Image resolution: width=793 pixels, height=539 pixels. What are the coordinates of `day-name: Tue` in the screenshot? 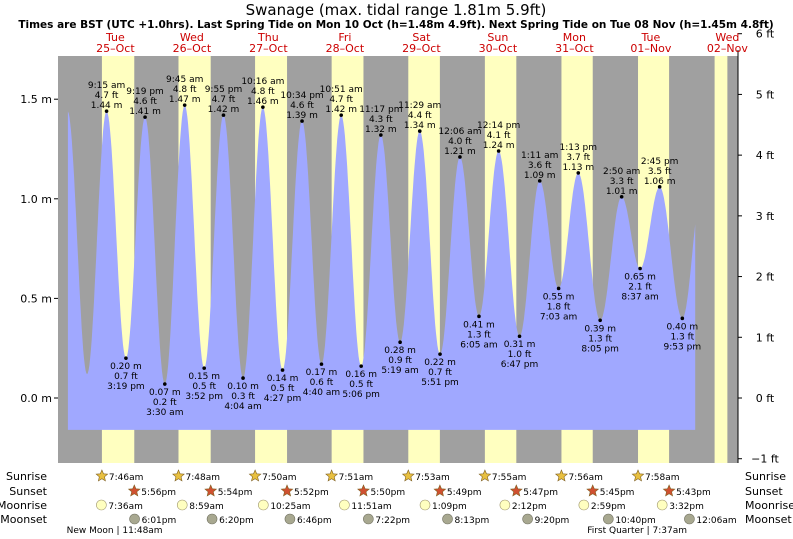 It's located at (650, 37).